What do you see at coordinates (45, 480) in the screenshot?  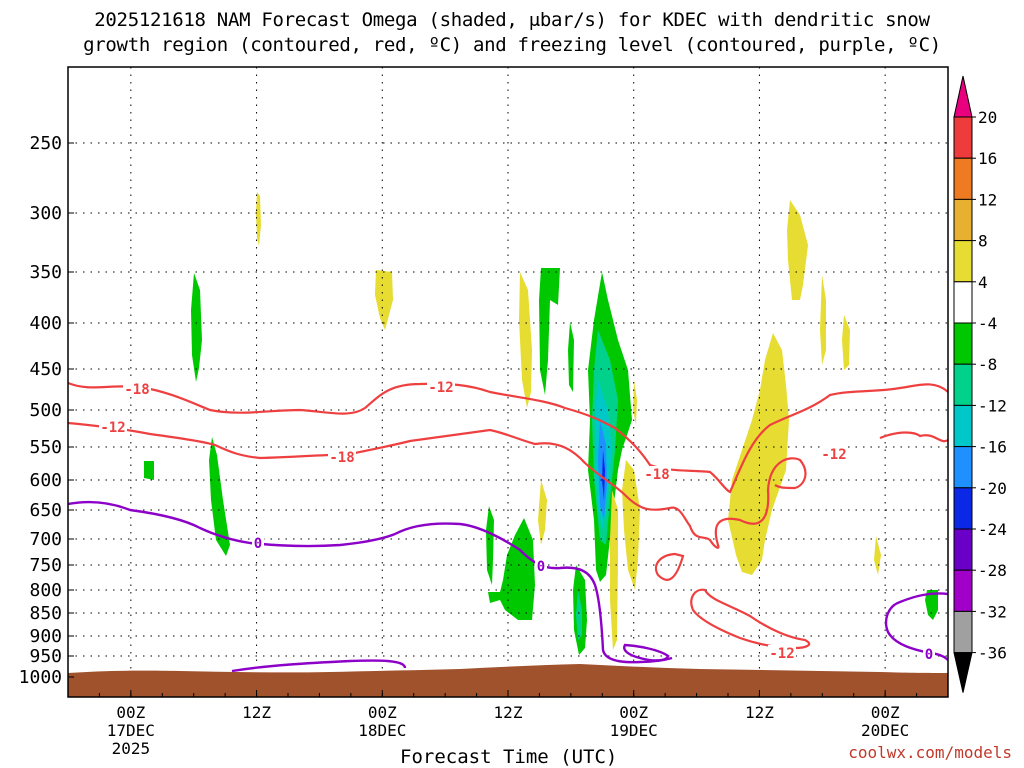 I see `y-tick-label: 600` at bounding box center [45, 480].